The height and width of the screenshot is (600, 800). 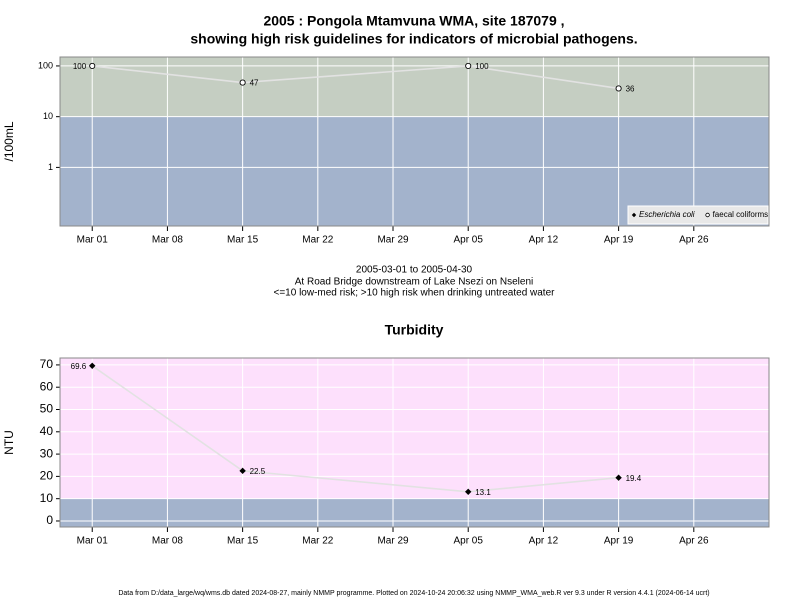 I want to click on y-tick-label: 1, so click(x=50, y=167).